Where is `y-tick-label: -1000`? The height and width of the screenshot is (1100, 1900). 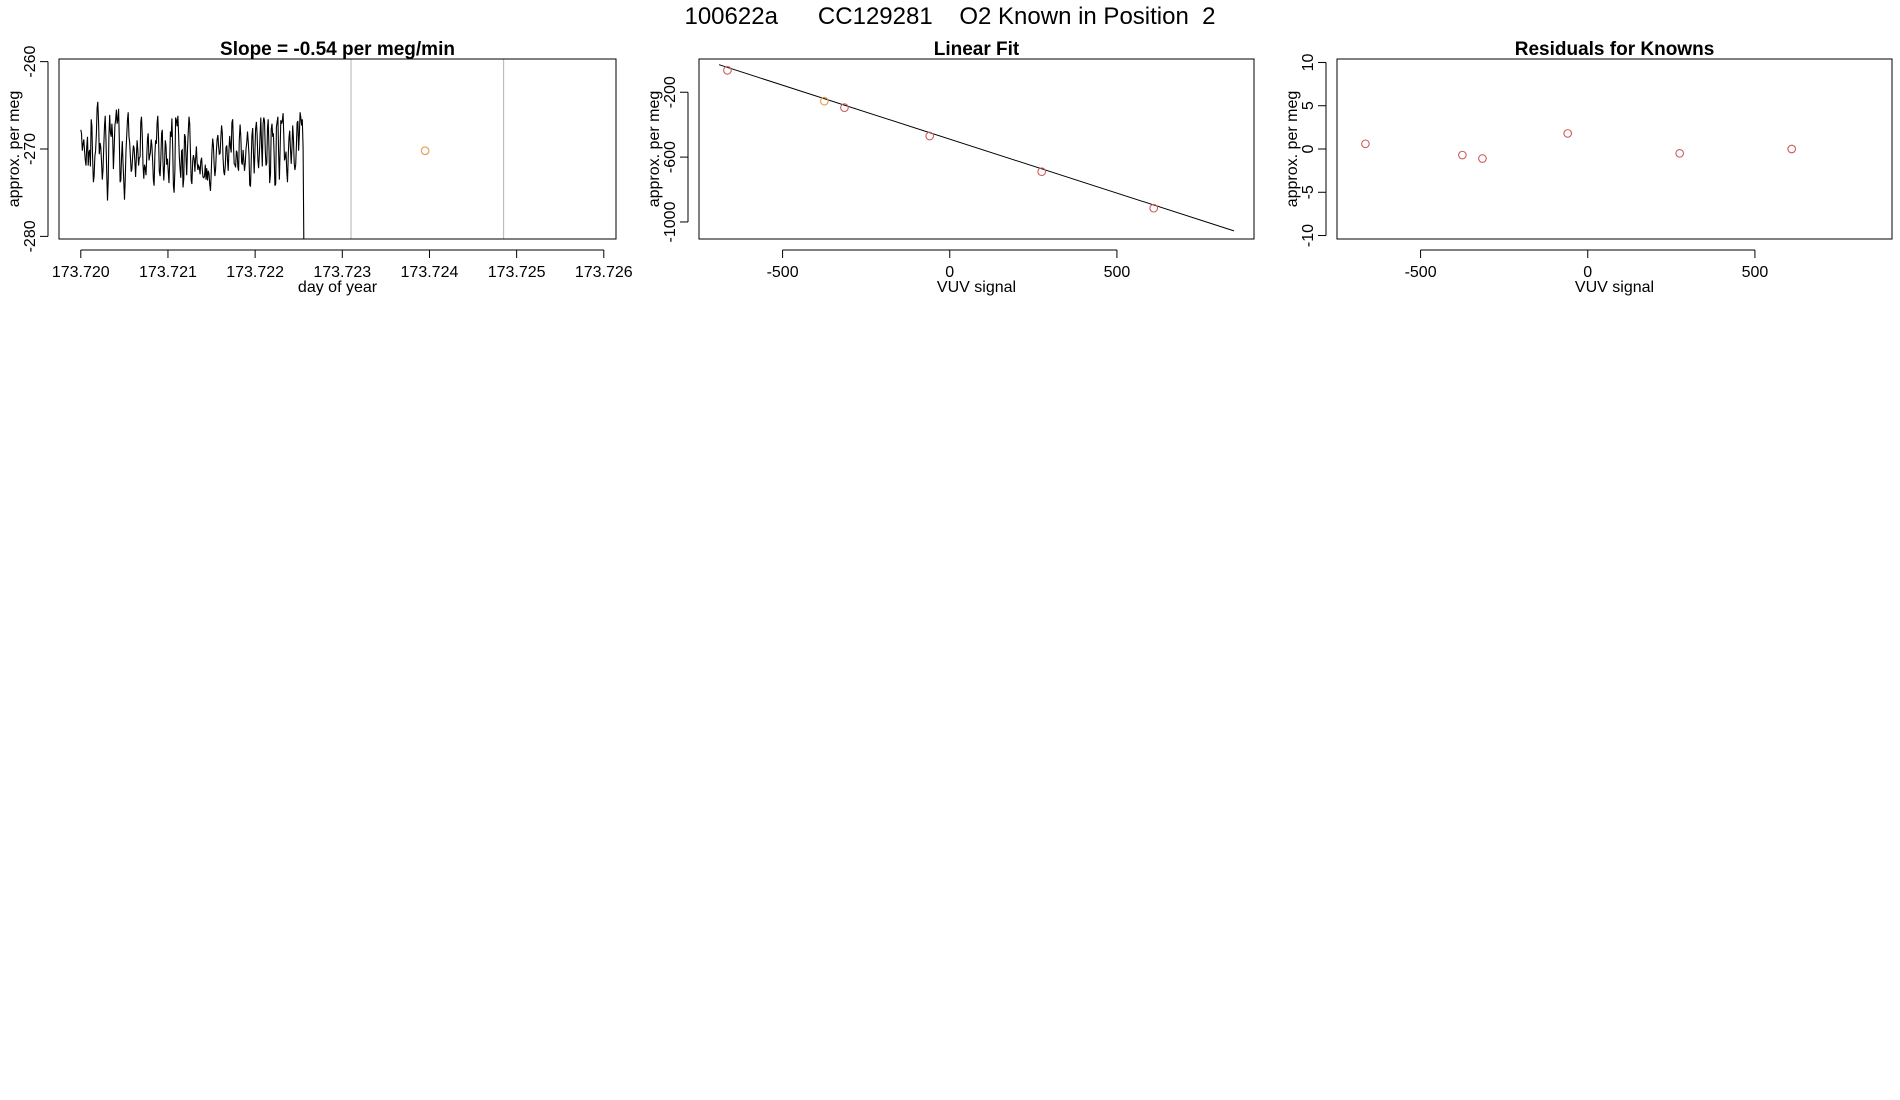 y-tick-label: -1000 is located at coordinates (670, 221).